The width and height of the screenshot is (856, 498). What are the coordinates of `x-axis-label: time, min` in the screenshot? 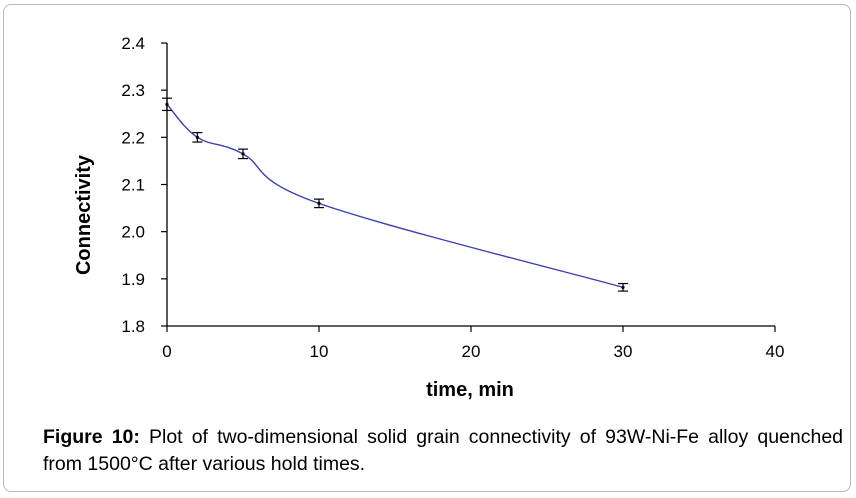 It's located at (470, 390).